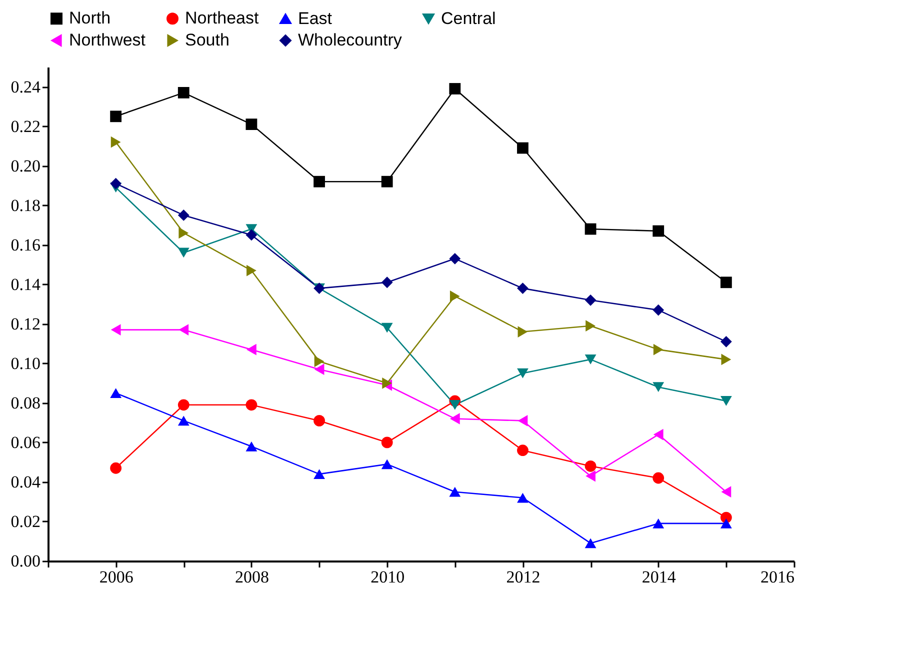  I want to click on y-tick-label: 0.08, so click(25, 402).